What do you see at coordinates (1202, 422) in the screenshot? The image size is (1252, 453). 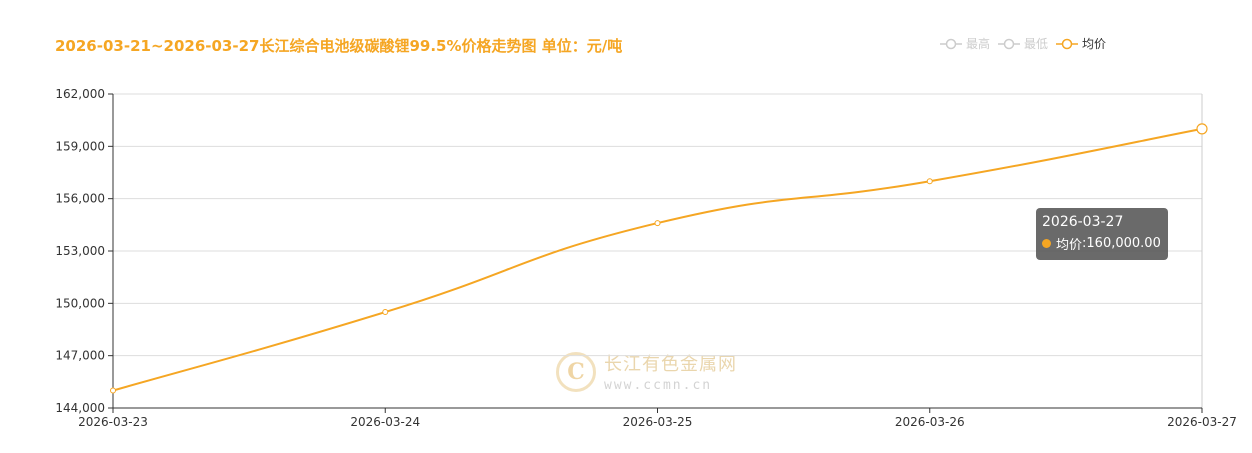 I see `x-tick-label: 2026-03-27` at bounding box center [1202, 422].